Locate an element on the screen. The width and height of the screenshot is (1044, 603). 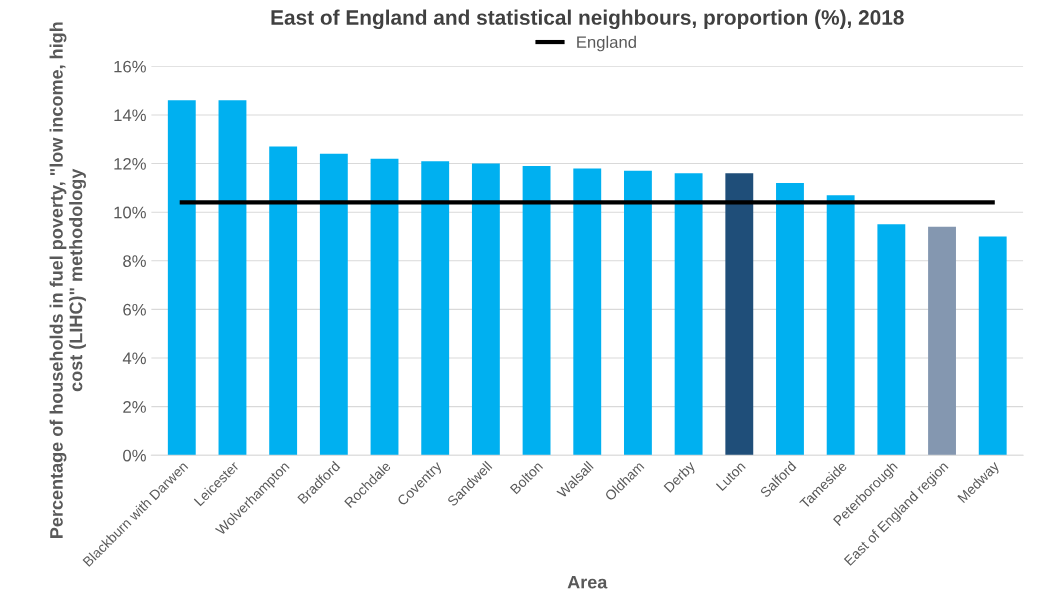
y-tick-label: 4% is located at coordinates (134, 358).